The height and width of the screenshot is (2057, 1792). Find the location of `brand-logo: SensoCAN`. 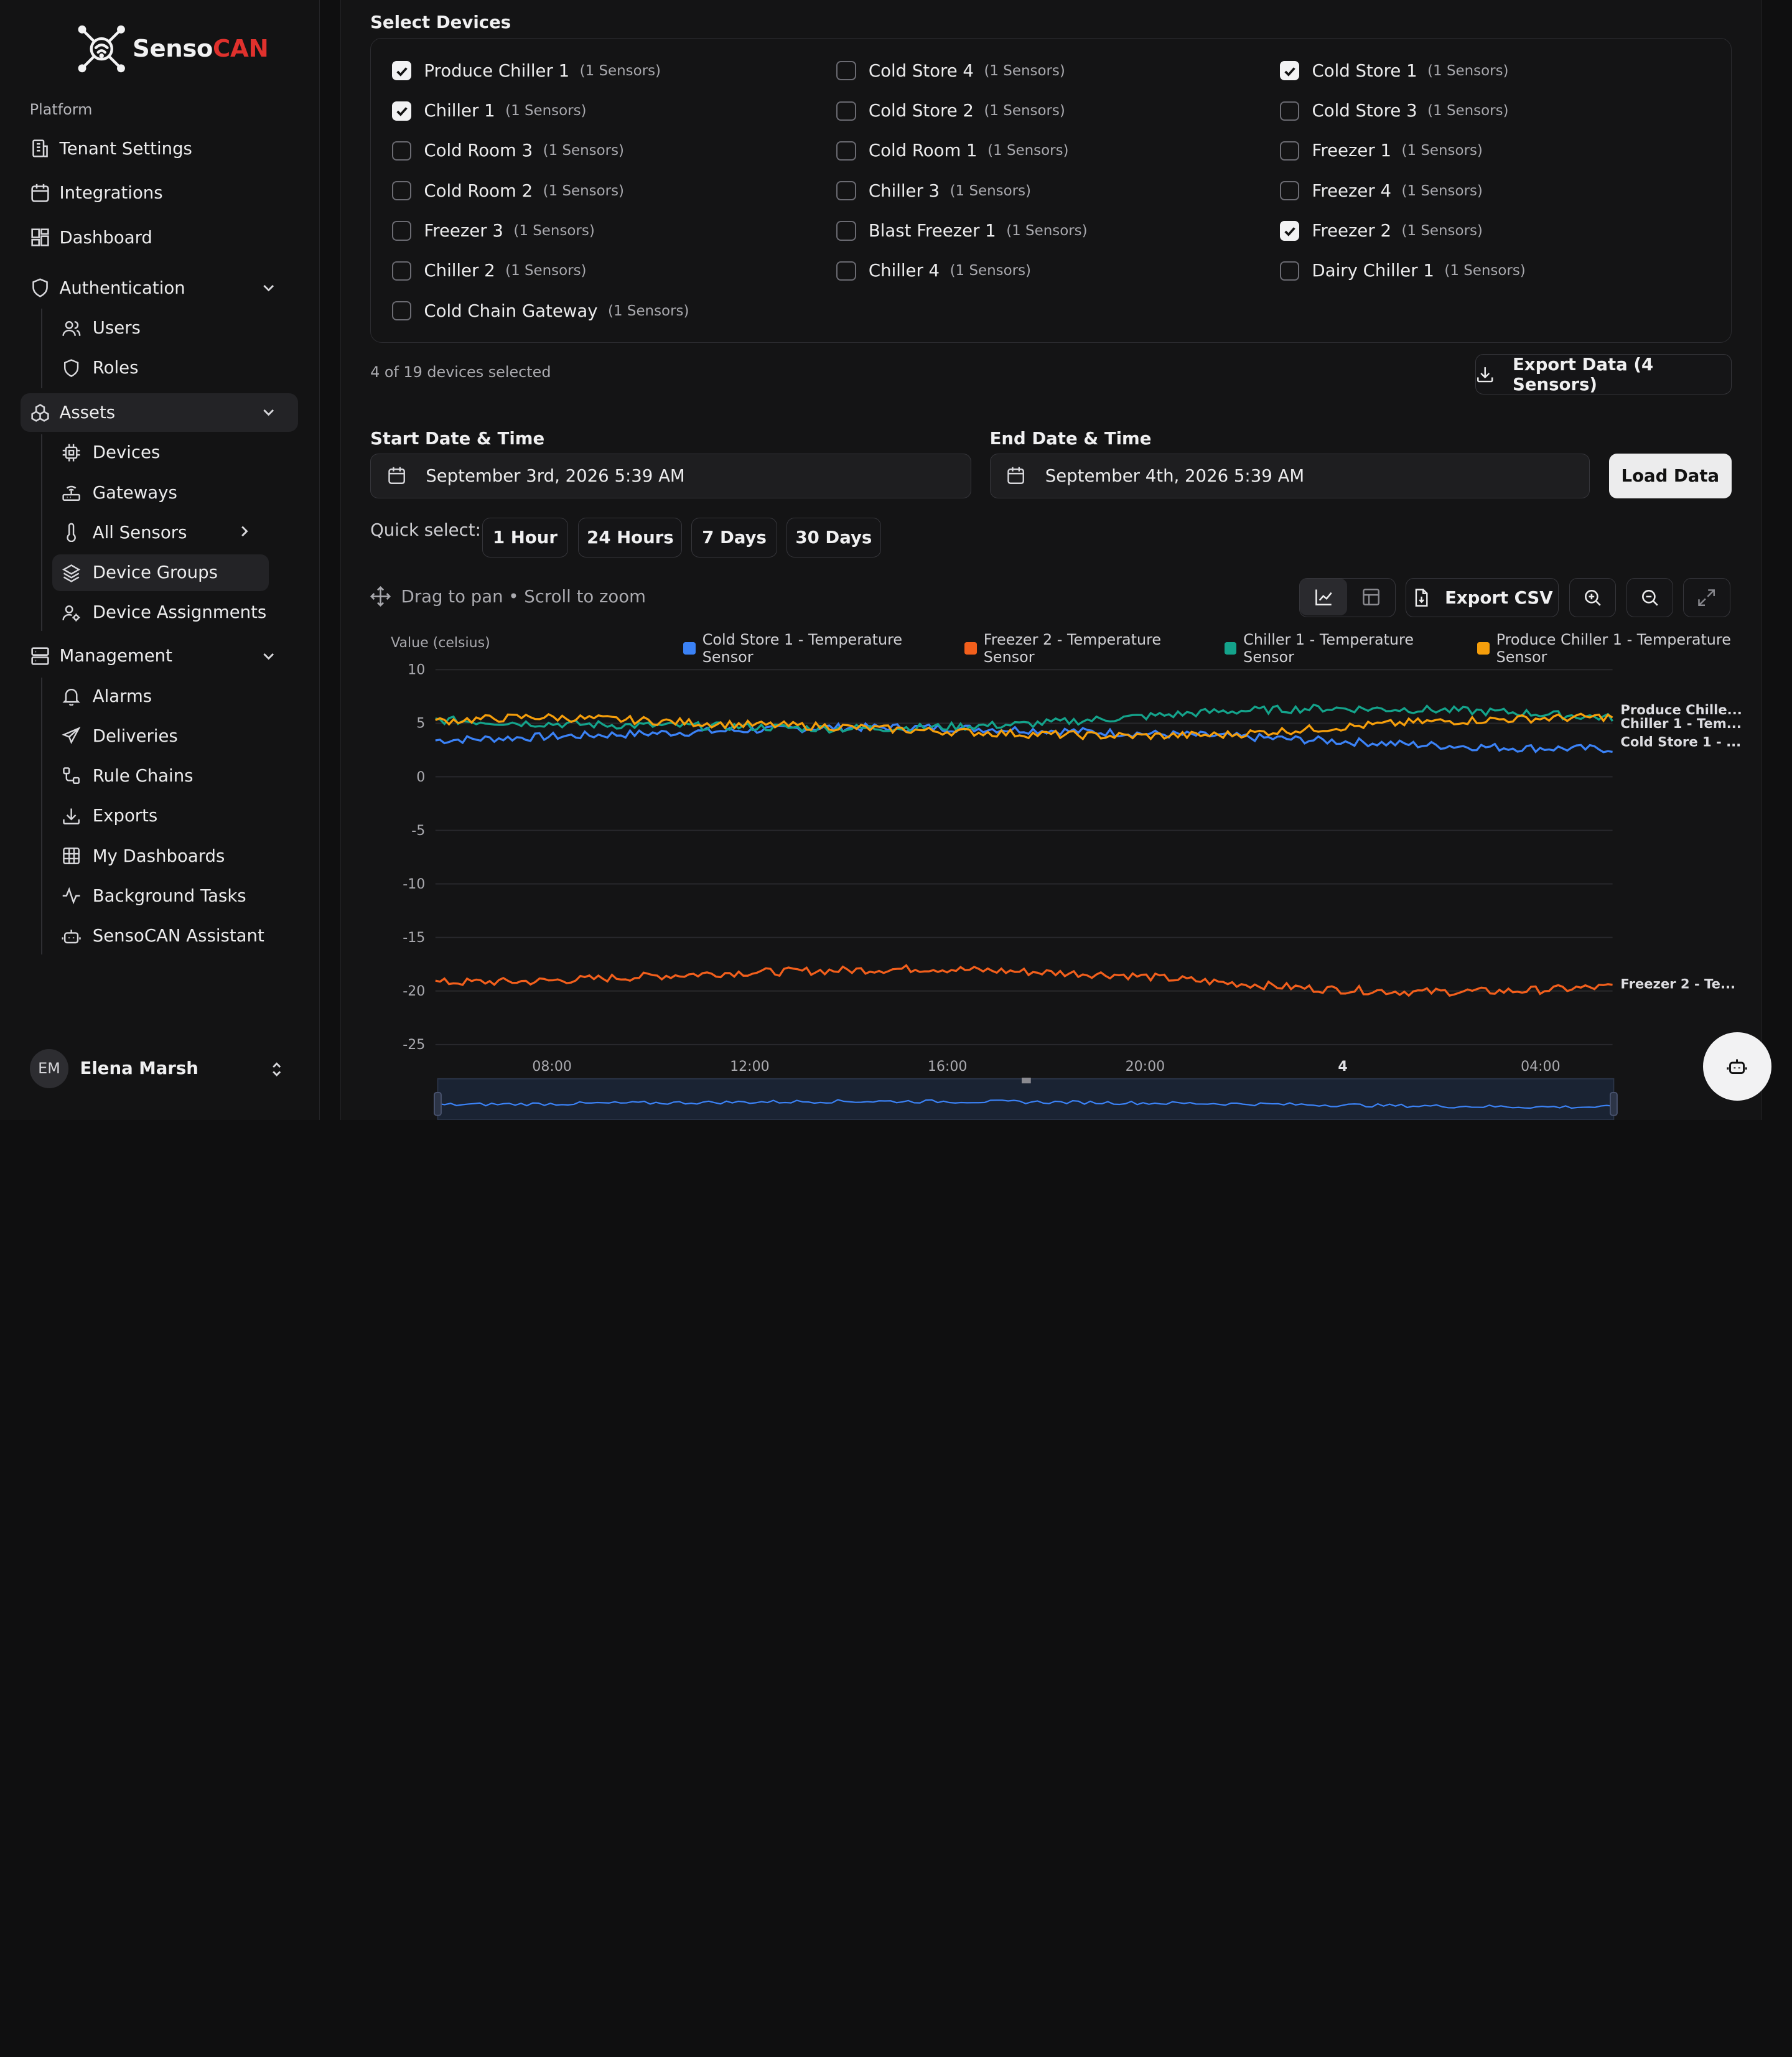

brand-logo: SensoCAN is located at coordinates (172, 49).